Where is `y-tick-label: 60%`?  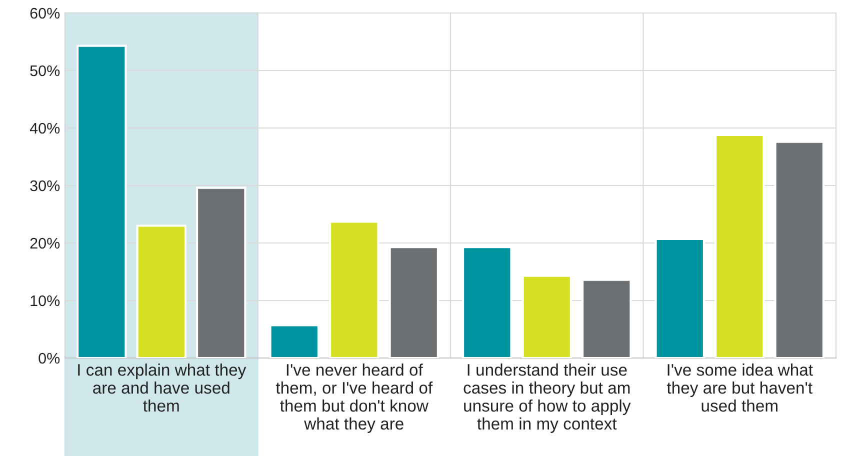 y-tick-label: 60% is located at coordinates (45, 13).